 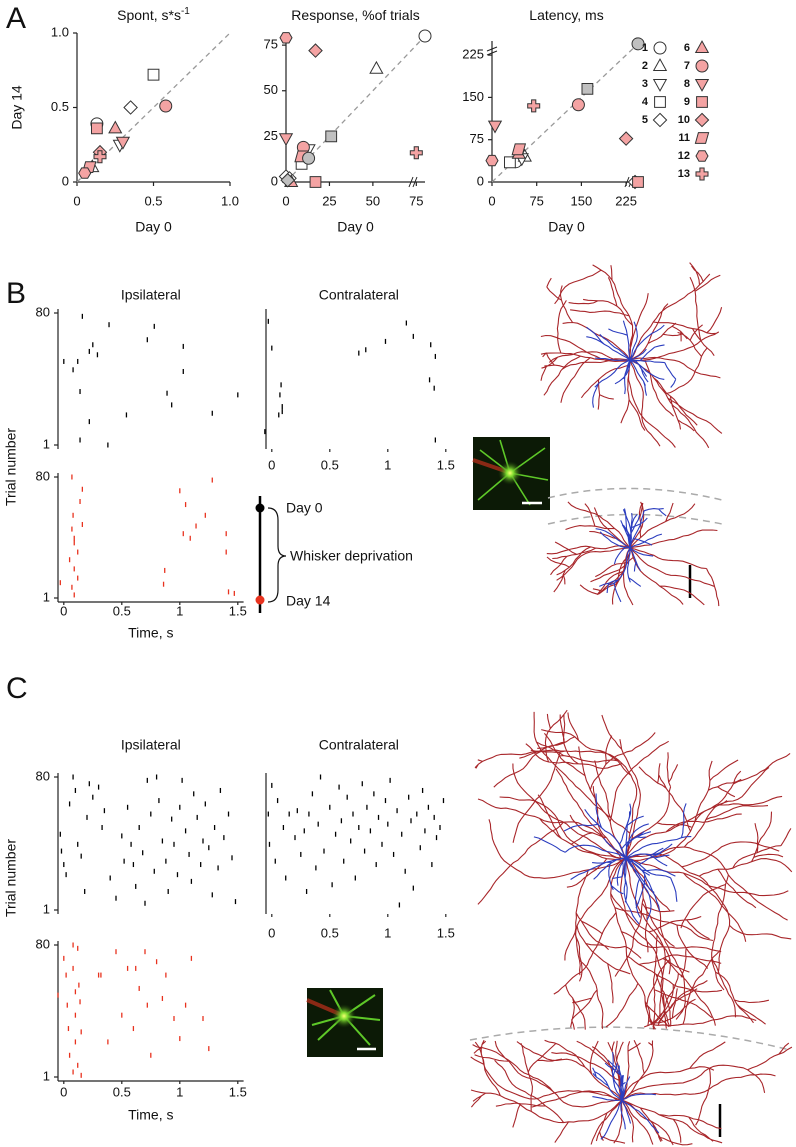 I want to click on x-tick-label: 50, so click(x=373, y=200).